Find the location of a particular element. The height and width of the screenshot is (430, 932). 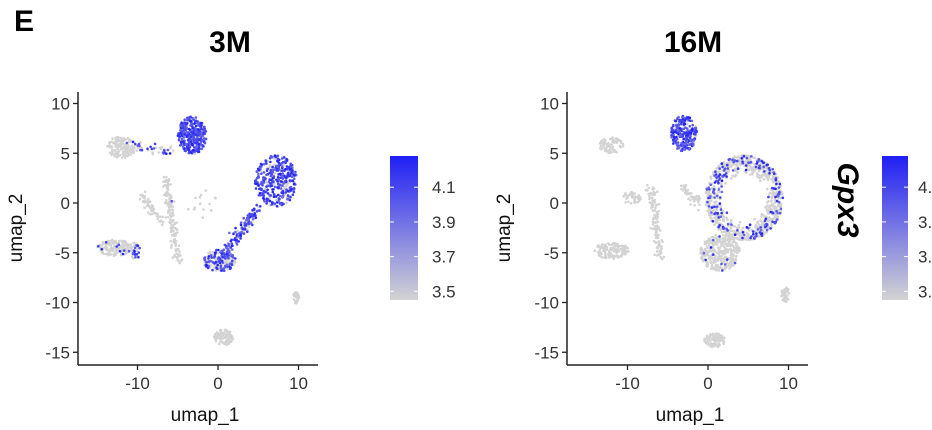

feature-label: Gpx3 is located at coordinates (847, 199).